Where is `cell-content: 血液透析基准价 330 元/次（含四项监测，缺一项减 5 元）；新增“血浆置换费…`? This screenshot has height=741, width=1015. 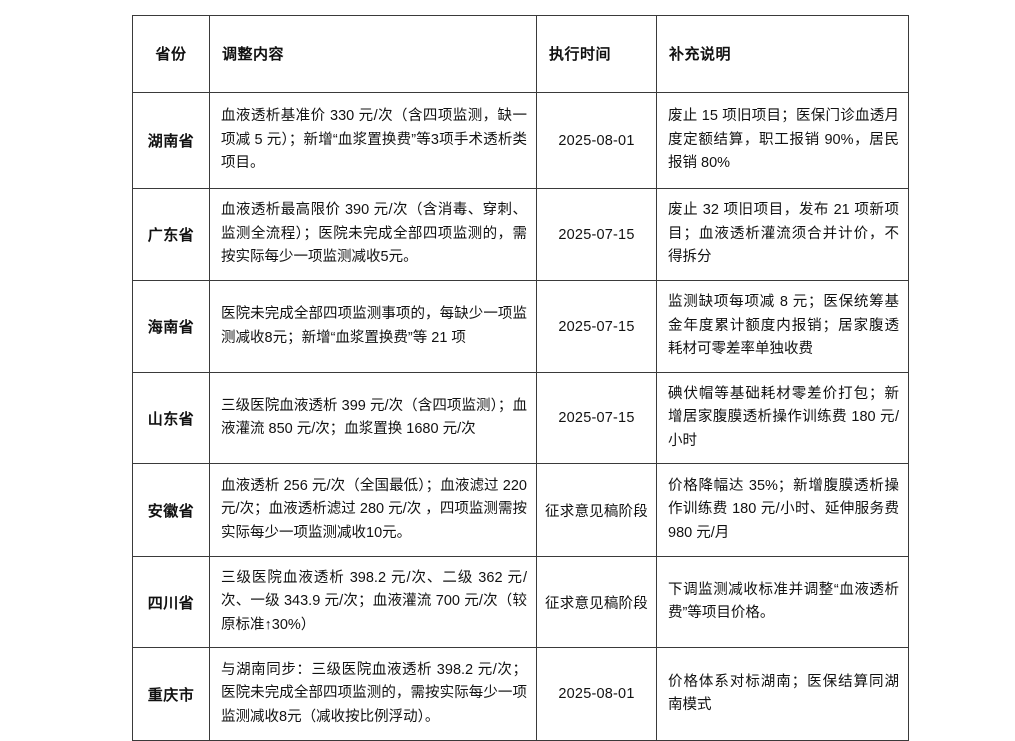
cell-content: 血液透析基准价 330 元/次（含四项监测，缺一项减 5 元）；新增“血浆置换费… is located at coordinates (373, 140).